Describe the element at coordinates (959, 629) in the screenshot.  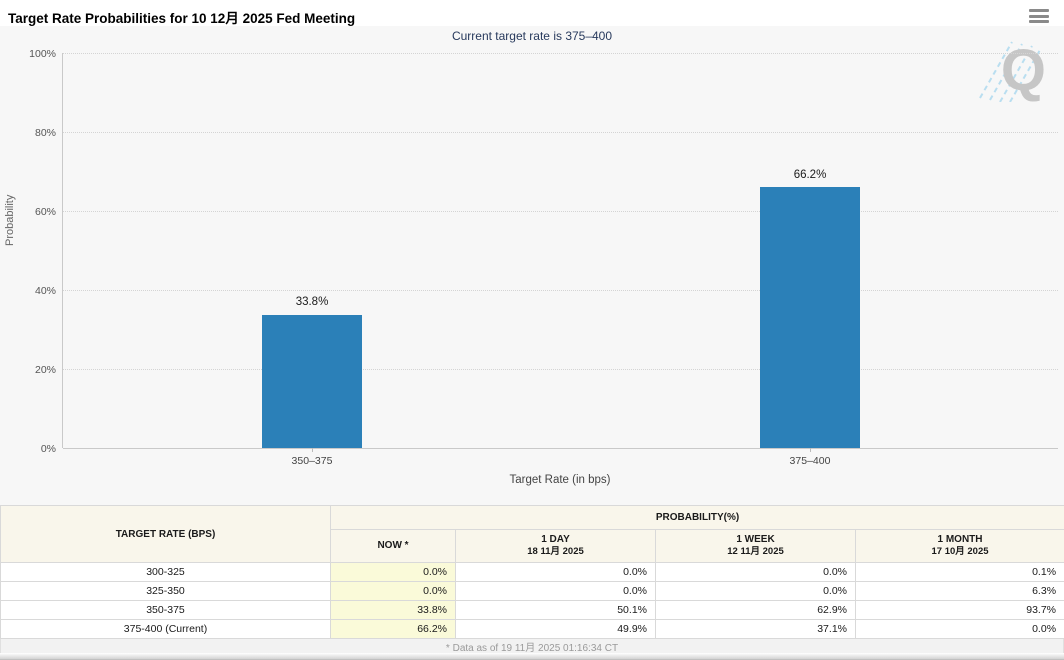
I see `one-month-value-cell: 0.0%` at that location.